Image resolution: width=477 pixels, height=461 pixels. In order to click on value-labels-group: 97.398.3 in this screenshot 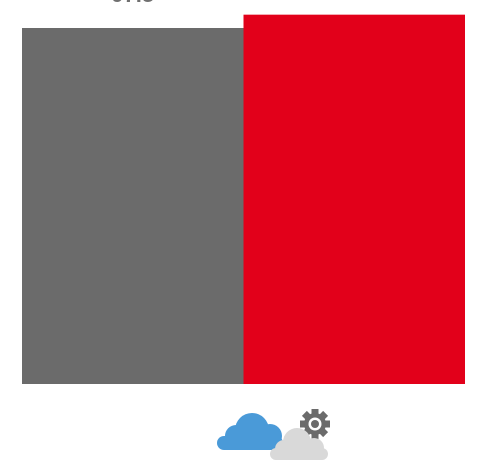, I will do `click(132, 3)`.